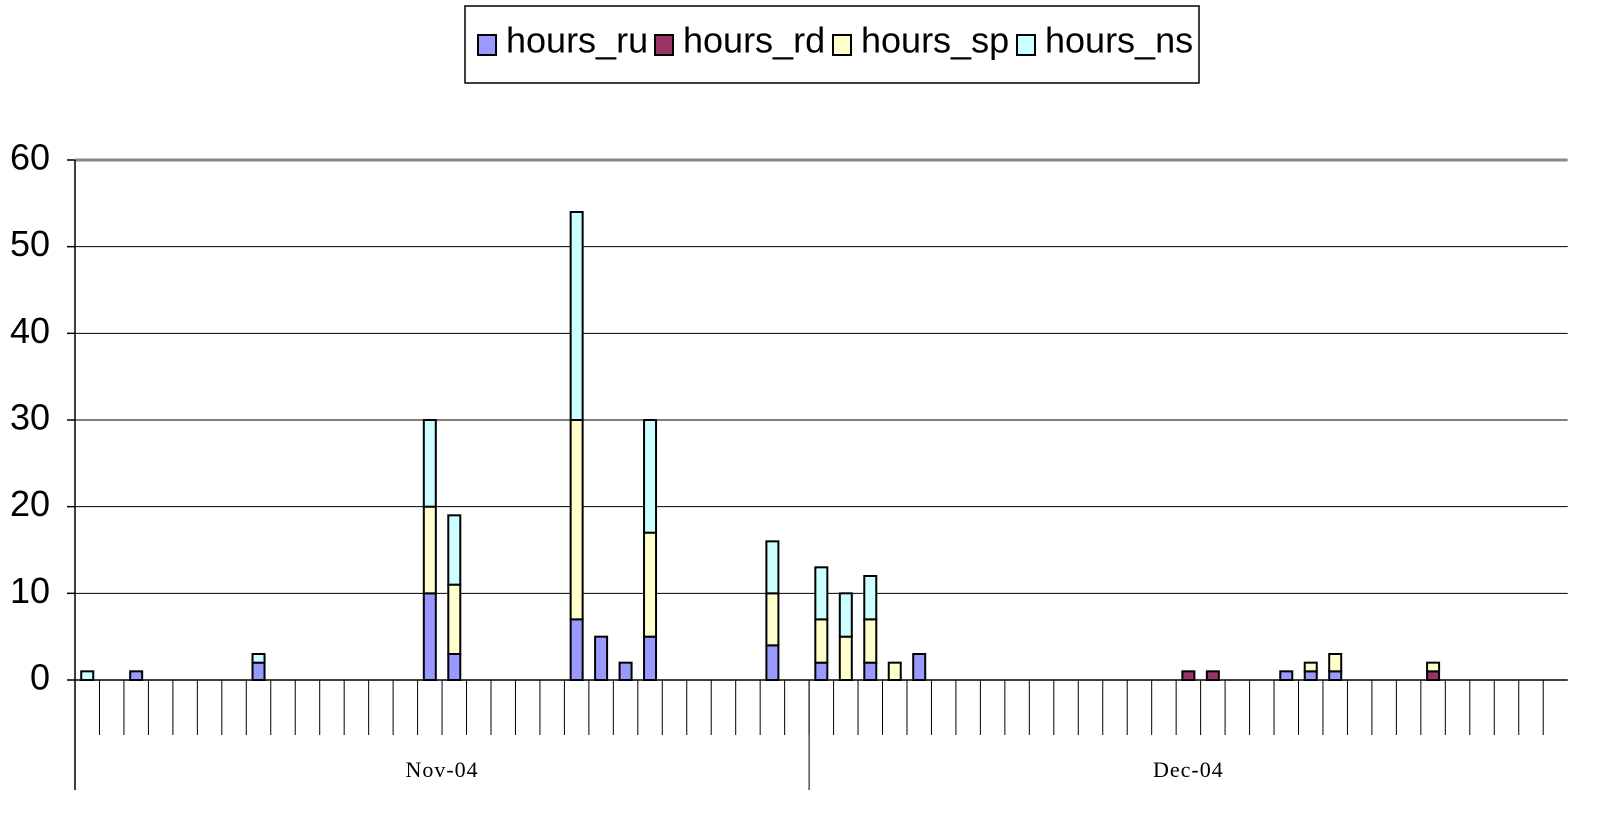 The width and height of the screenshot is (1611, 816). What do you see at coordinates (40, 677) in the screenshot?
I see `y-tick-label: 0` at bounding box center [40, 677].